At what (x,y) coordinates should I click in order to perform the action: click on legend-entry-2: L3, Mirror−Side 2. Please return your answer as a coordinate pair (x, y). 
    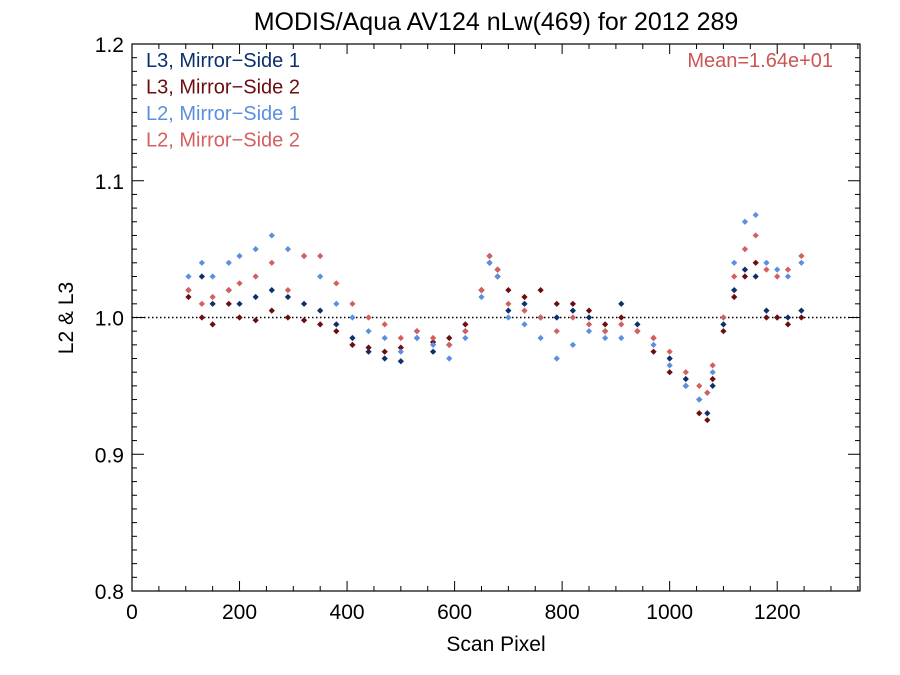
    Looking at the image, I should click on (223, 88).